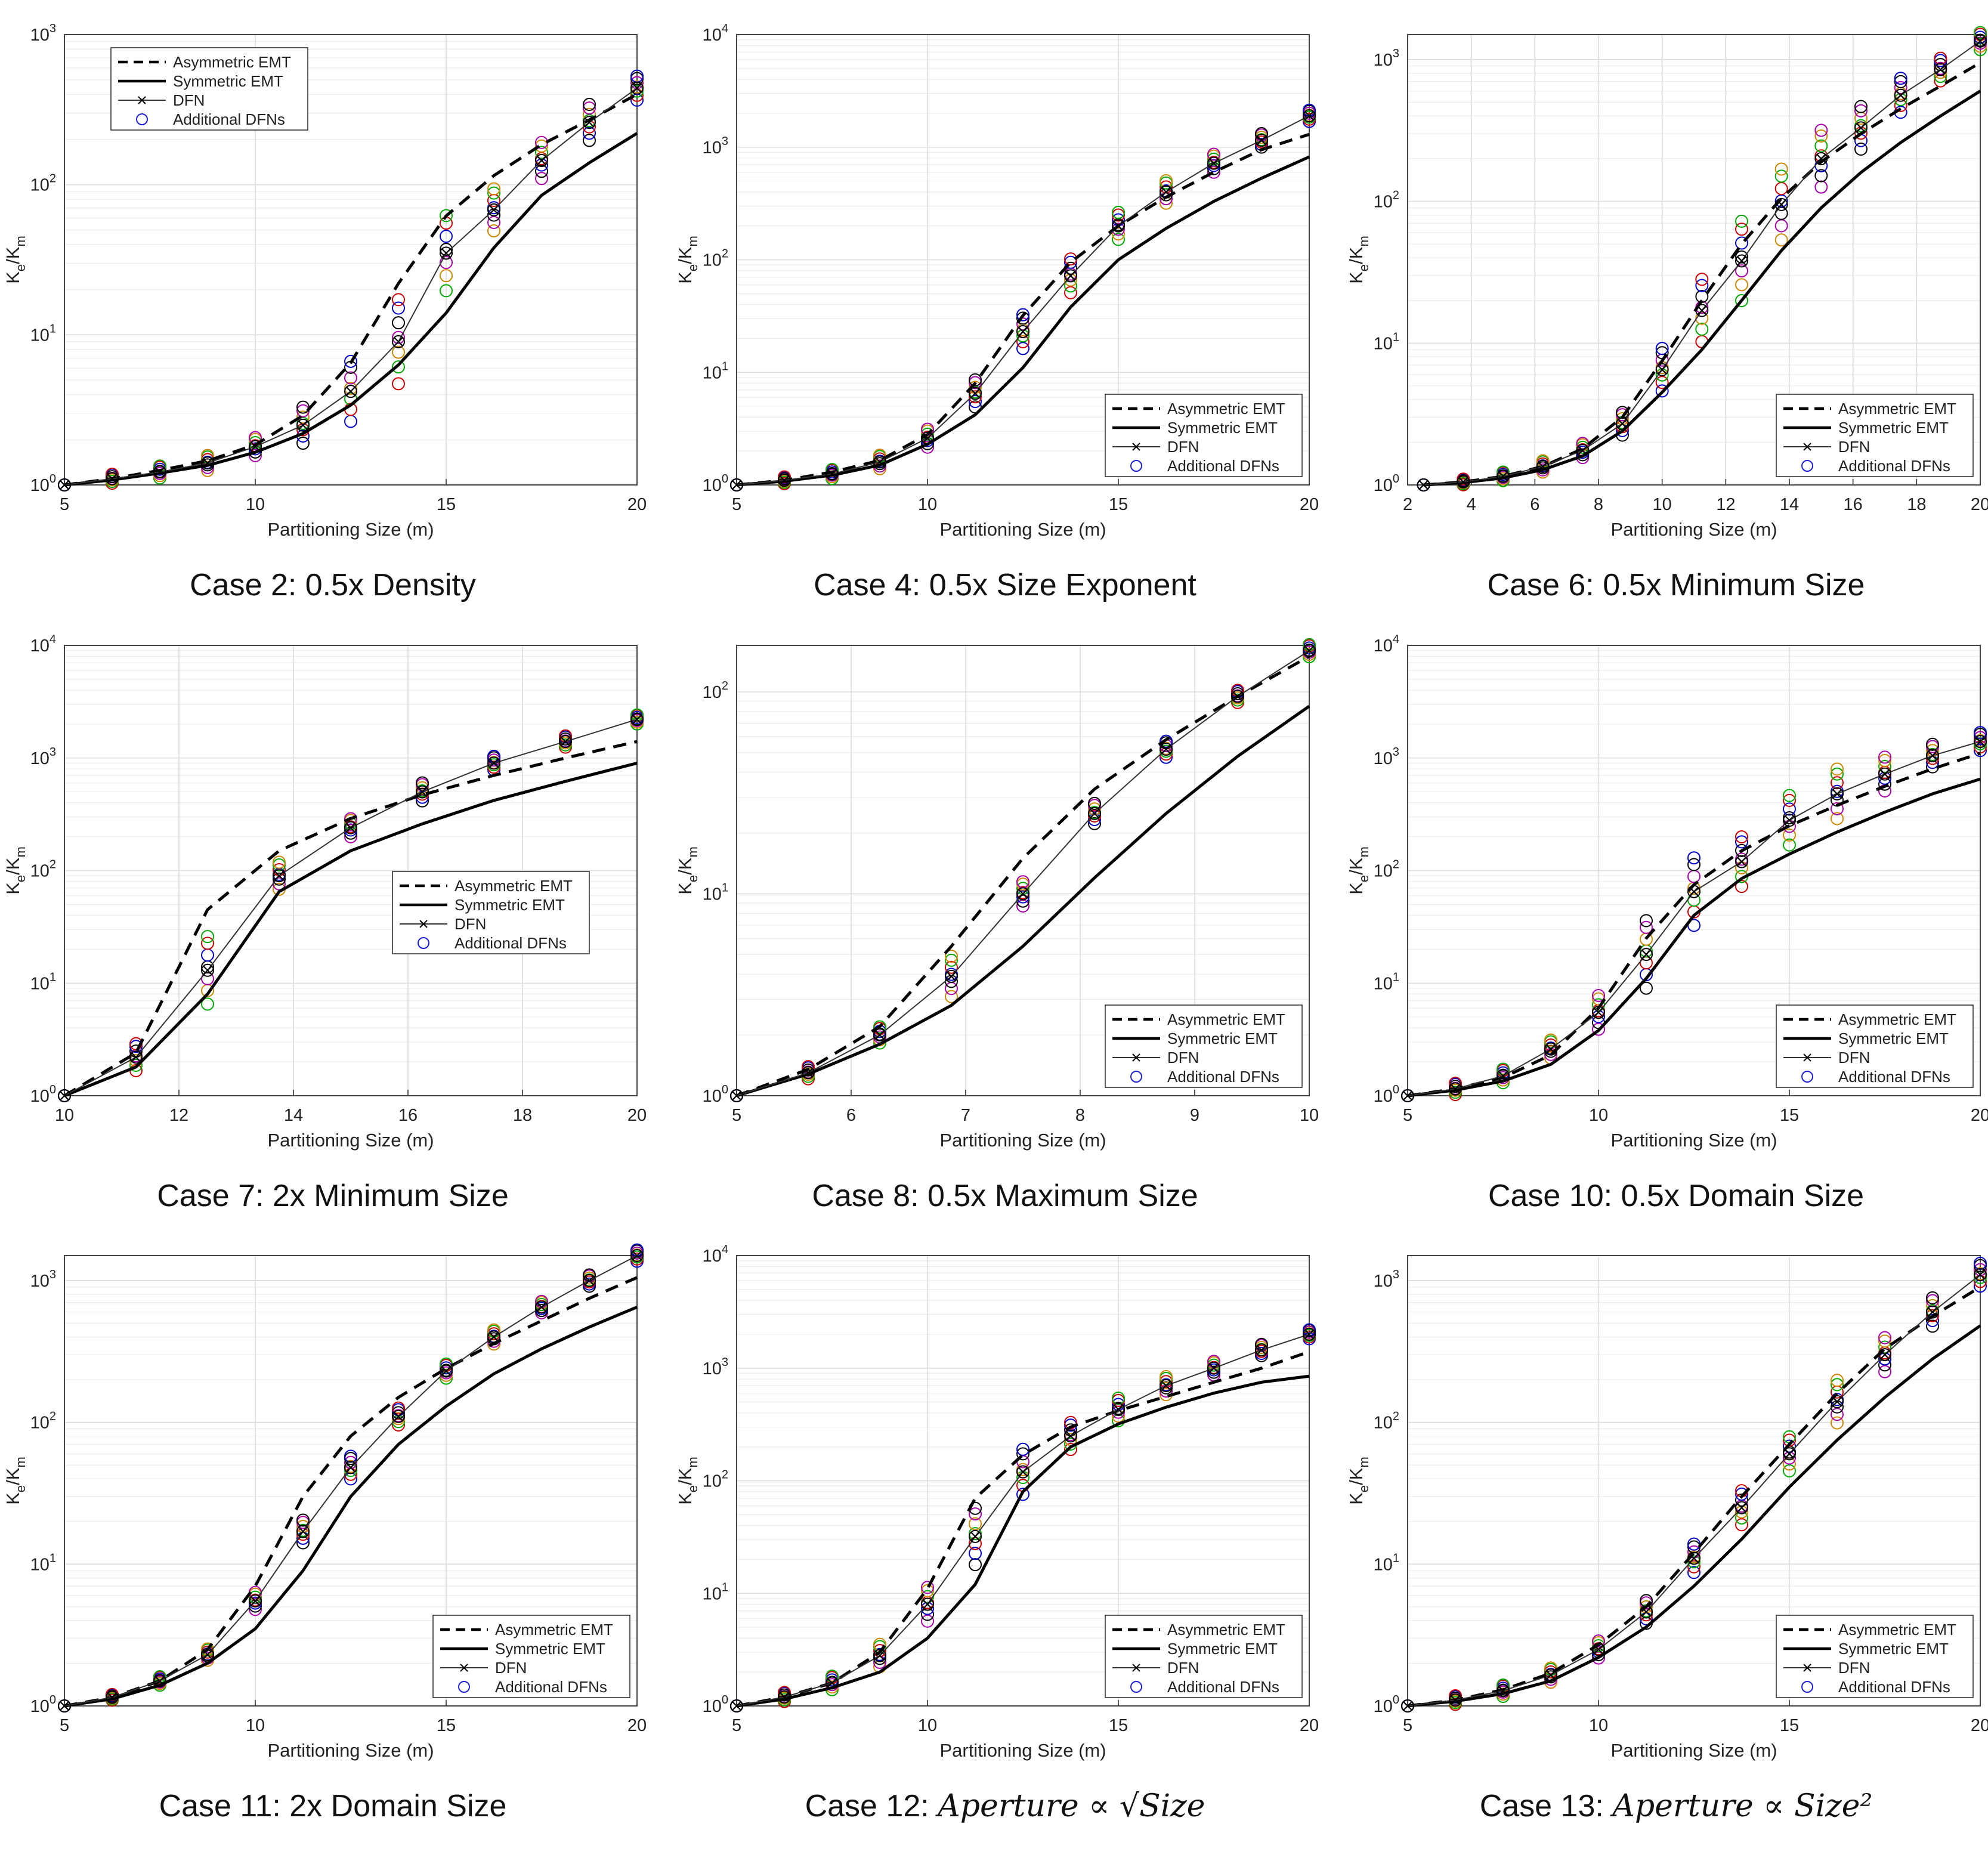 This screenshot has width=1988, height=1864. I want to click on x-tick-label: 8, so click(1080, 1115).